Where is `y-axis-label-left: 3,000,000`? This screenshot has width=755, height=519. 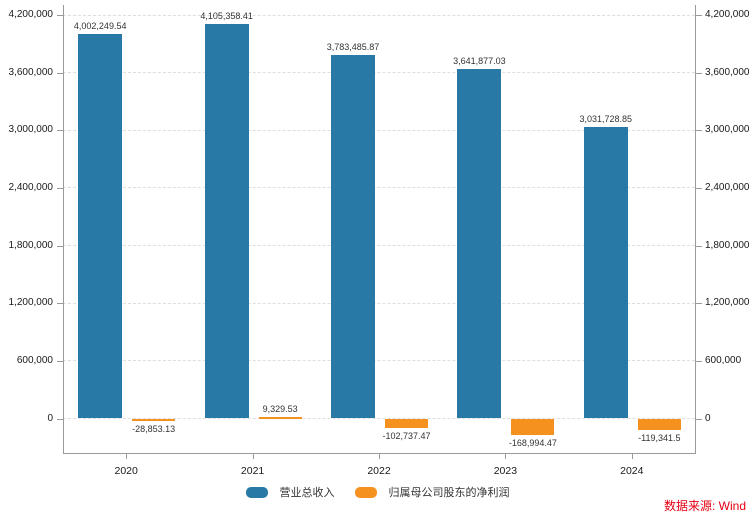 y-axis-label-left: 3,000,000 is located at coordinates (31, 130).